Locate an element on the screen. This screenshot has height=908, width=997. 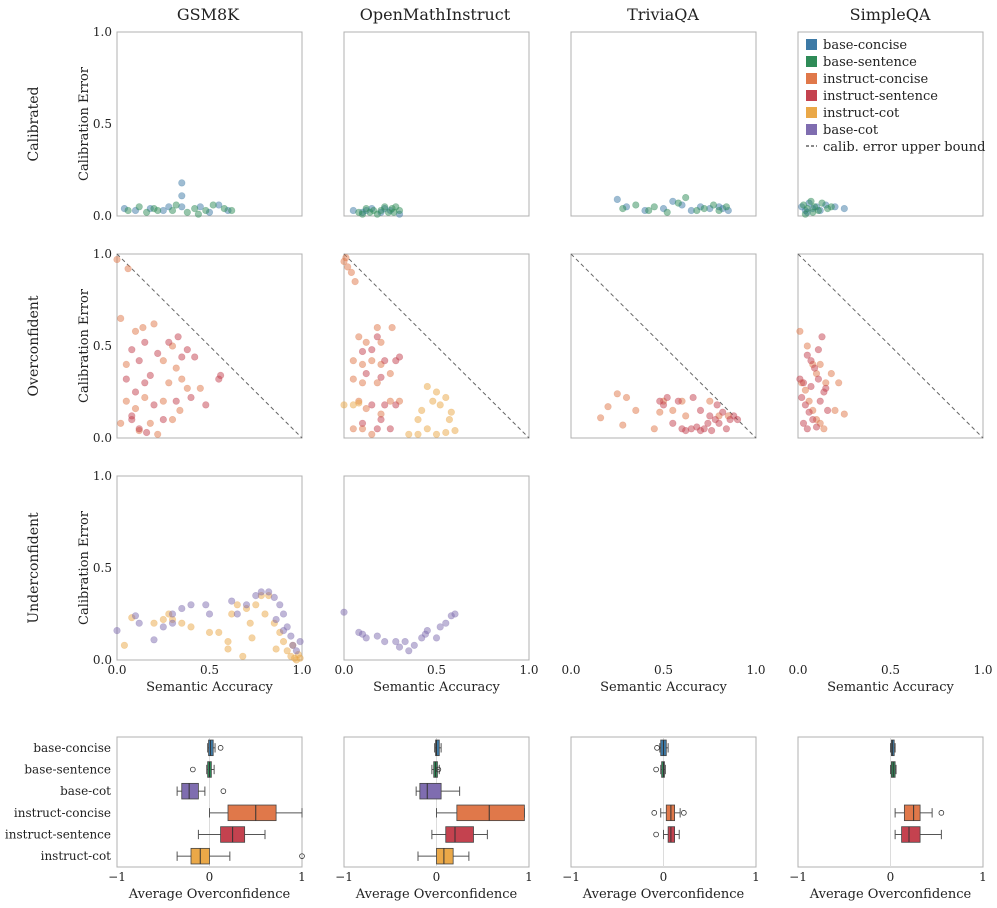
box-x-axis-label: Average Overconfidence is located at coordinates (436, 894).